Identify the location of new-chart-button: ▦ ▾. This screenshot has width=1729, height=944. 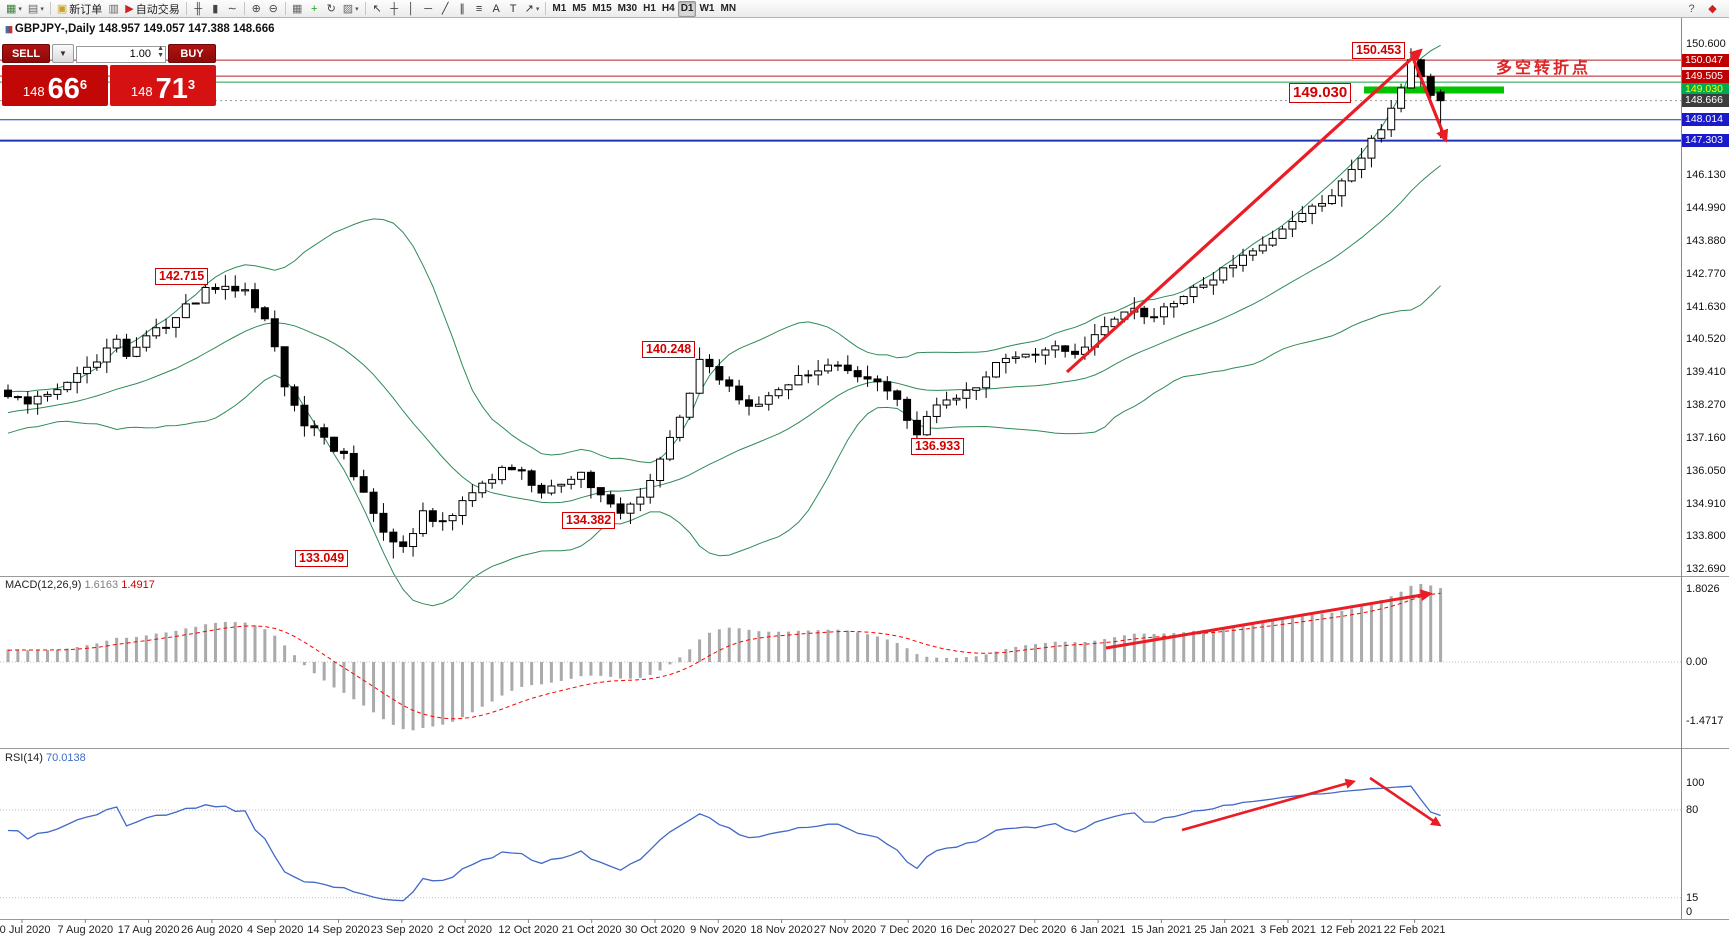
(14, 9).